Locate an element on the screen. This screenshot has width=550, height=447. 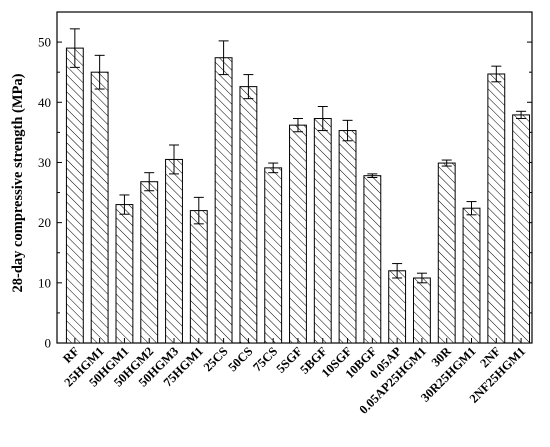
y-axis-title: 28-day compressive strength (MPa) is located at coordinates (18, 182).